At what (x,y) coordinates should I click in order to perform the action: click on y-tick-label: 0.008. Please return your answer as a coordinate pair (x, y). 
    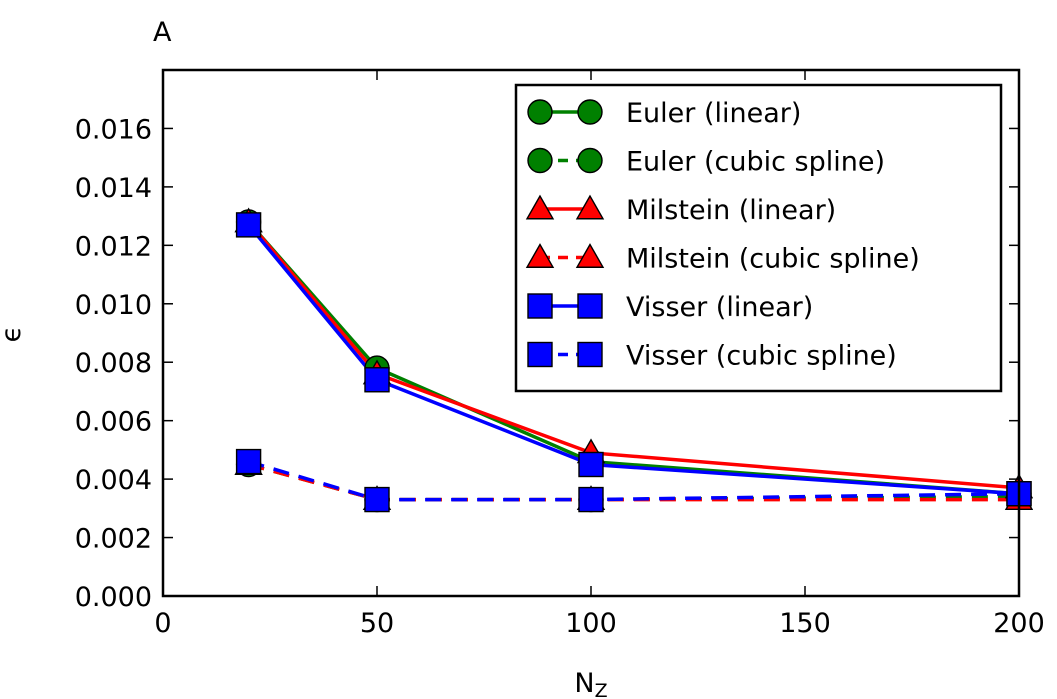
    Looking at the image, I should click on (113, 363).